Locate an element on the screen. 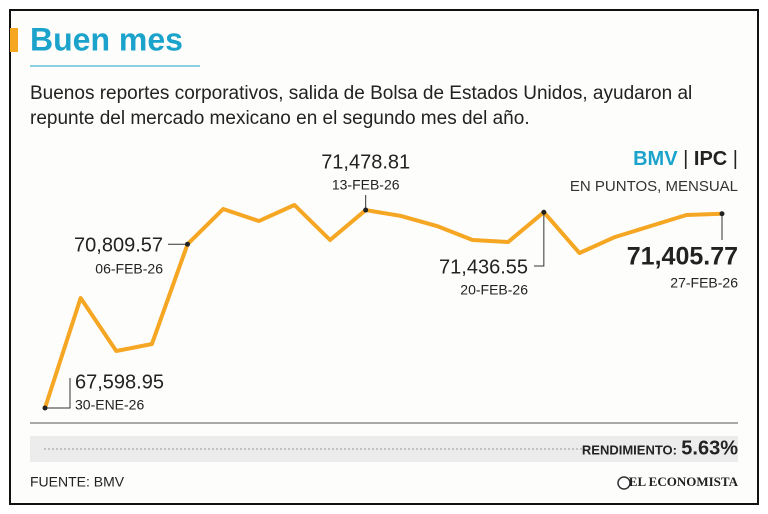 The width and height of the screenshot is (768, 514). value-label: 70,809.57 is located at coordinates (118, 245).